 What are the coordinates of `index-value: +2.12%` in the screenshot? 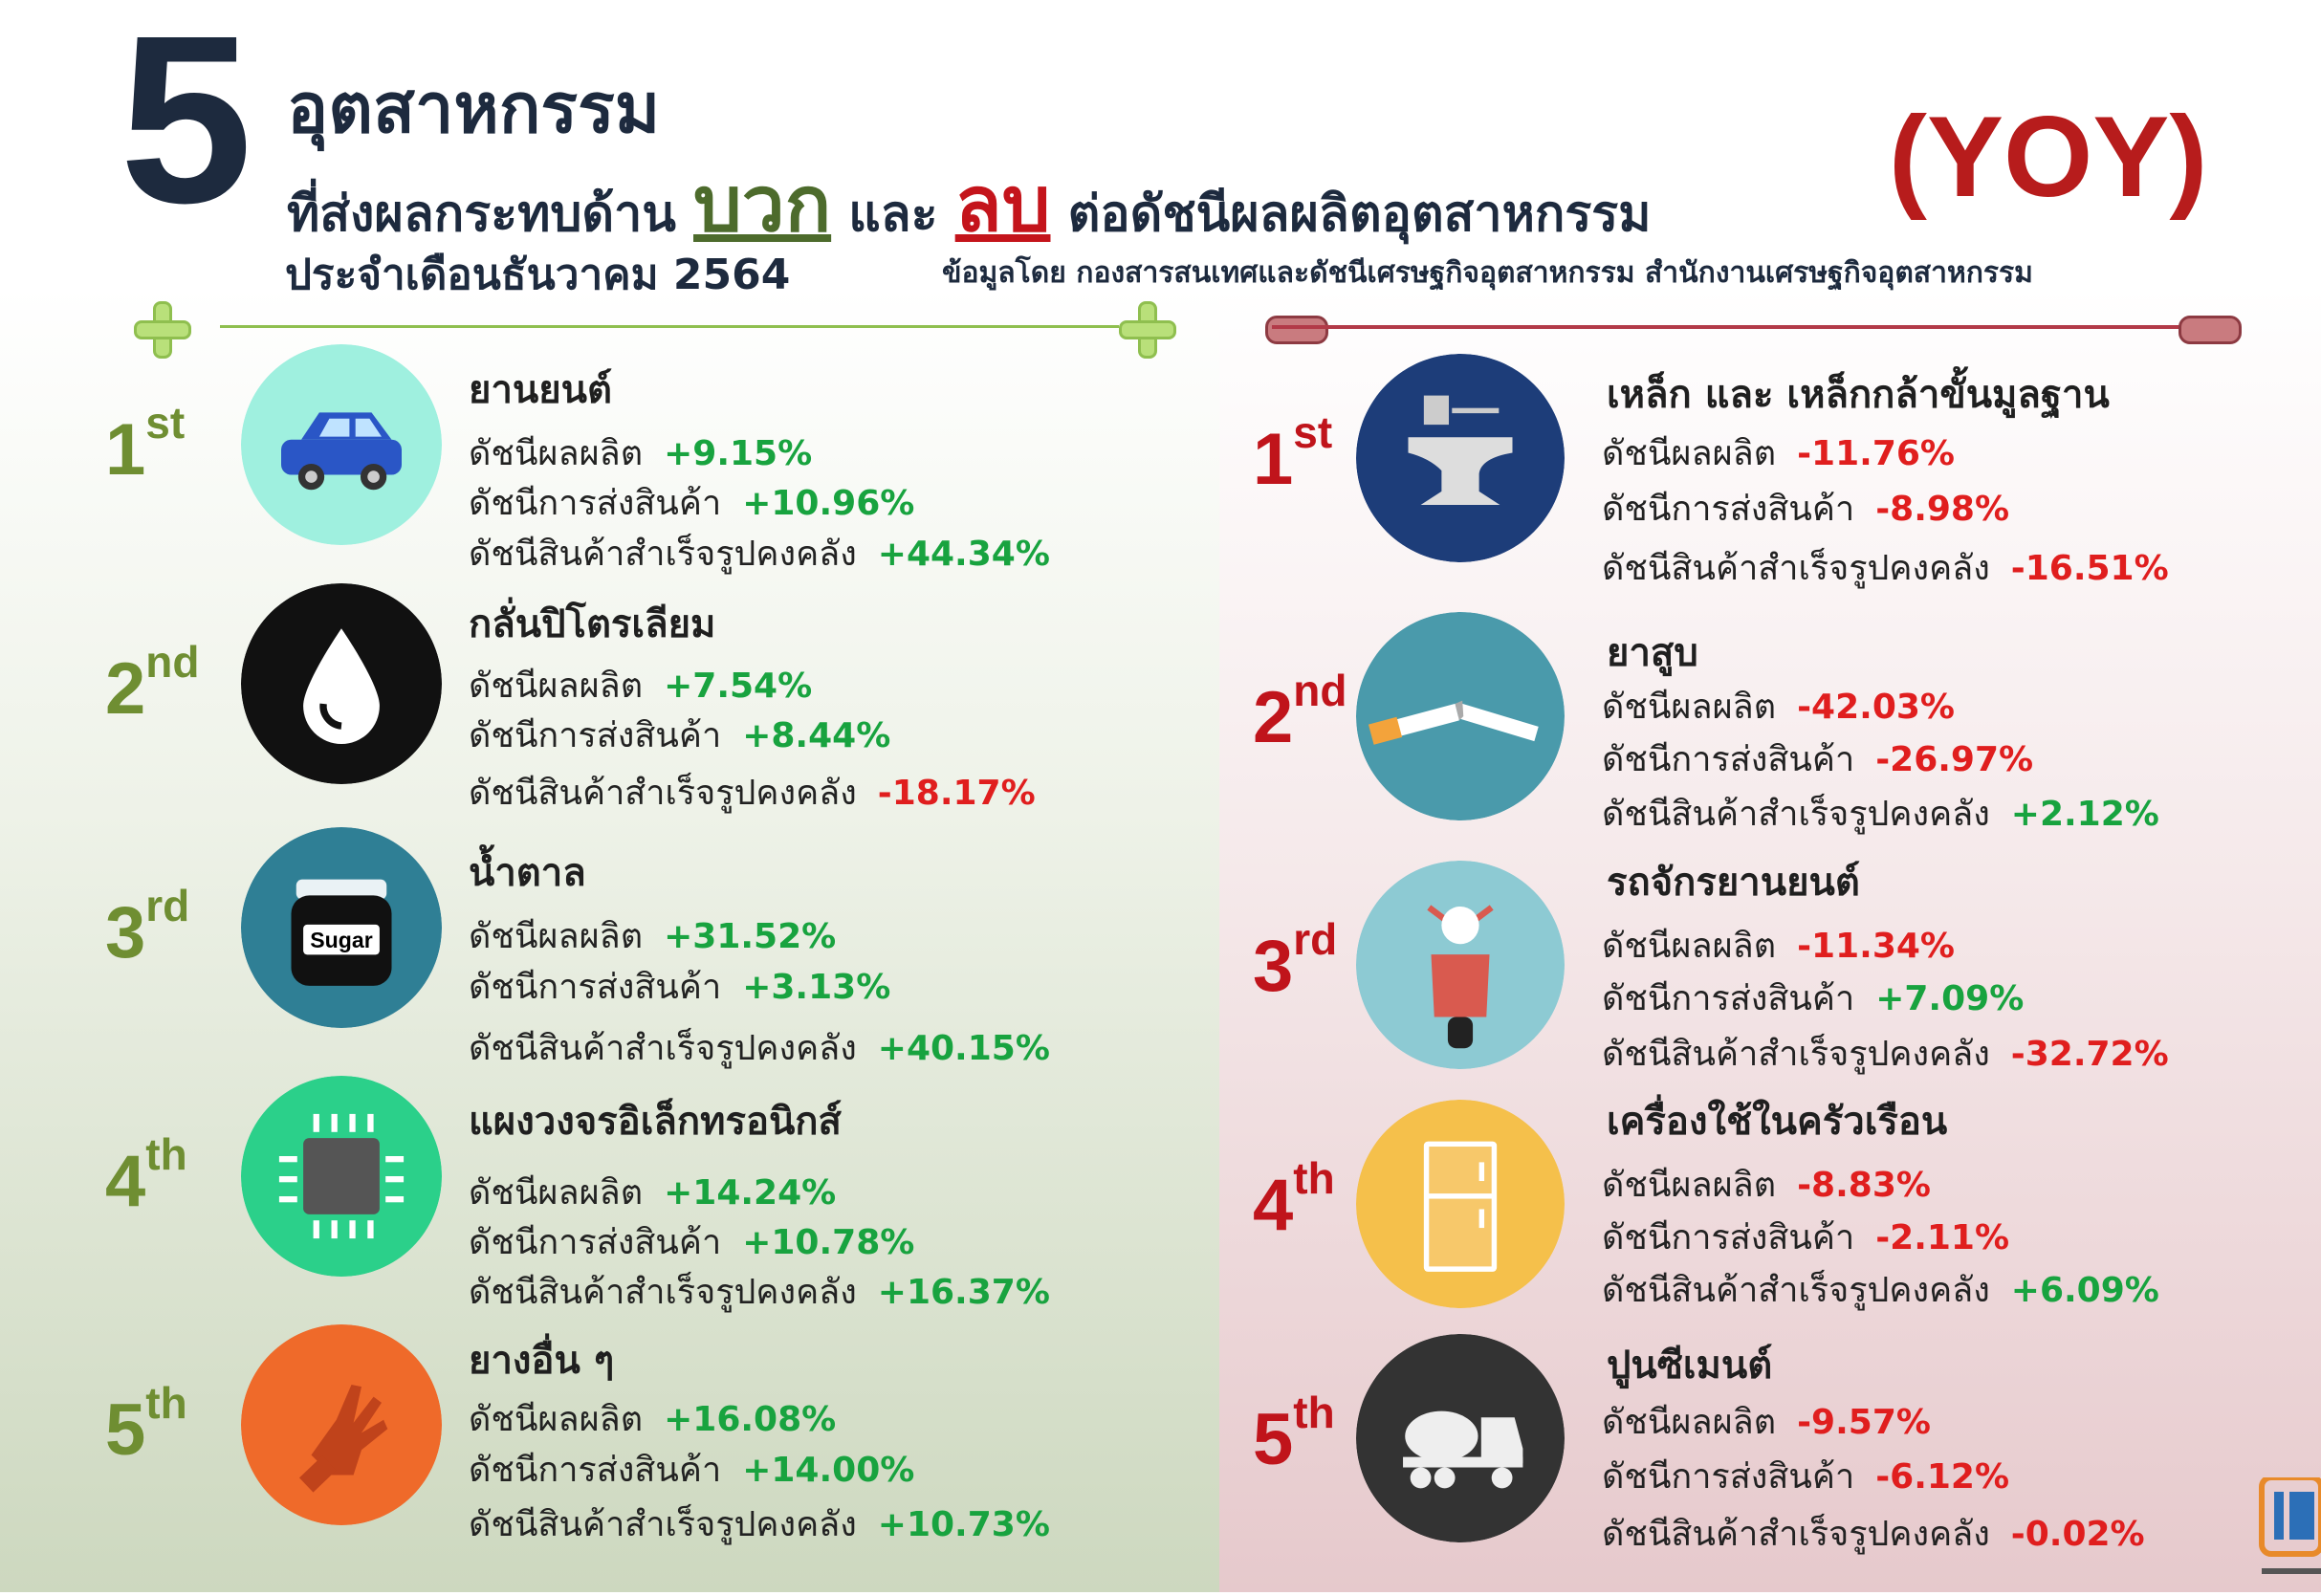 It's located at (2085, 814).